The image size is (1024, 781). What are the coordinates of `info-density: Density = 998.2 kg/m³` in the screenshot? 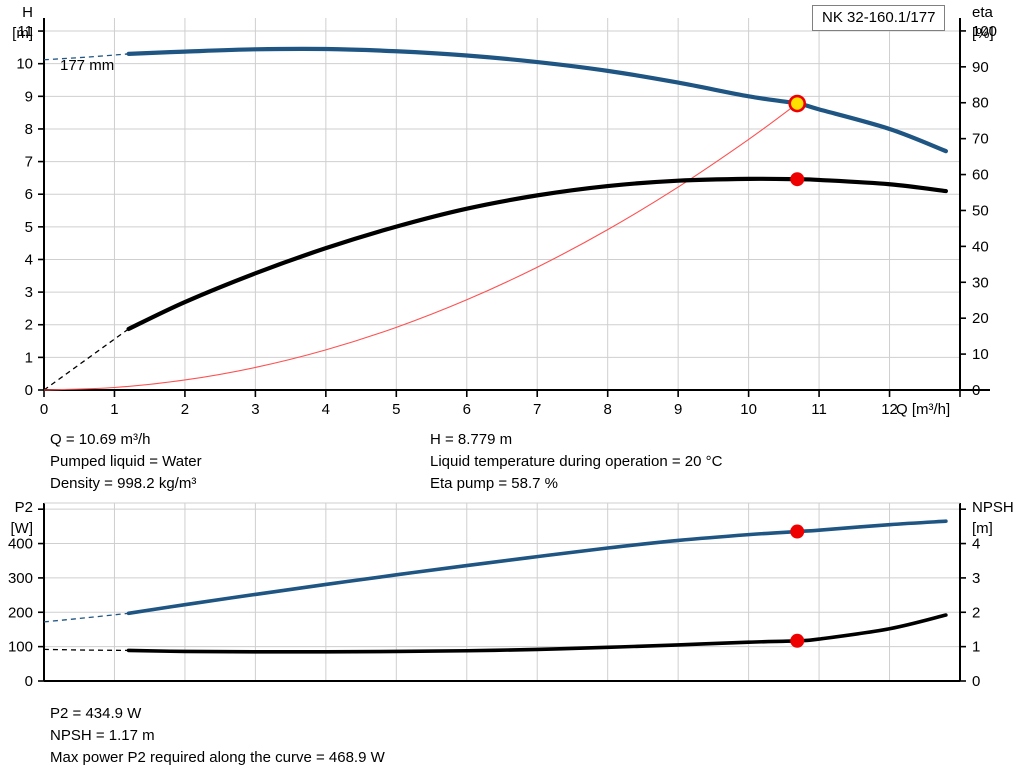 It's located at (123, 483).